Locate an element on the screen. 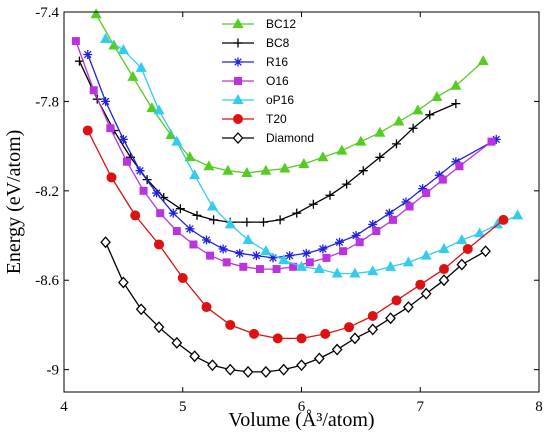 The image size is (550, 437). legend-label-bc8: BC8 is located at coordinates (278, 43).